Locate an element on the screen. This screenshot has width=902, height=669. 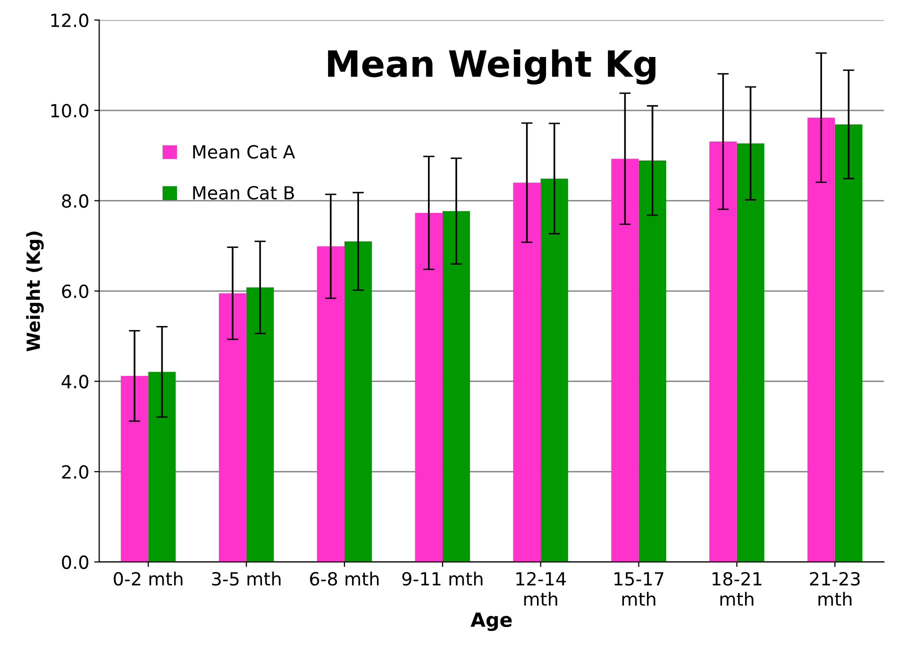
legend-label: Mean Cat A is located at coordinates (244, 152).